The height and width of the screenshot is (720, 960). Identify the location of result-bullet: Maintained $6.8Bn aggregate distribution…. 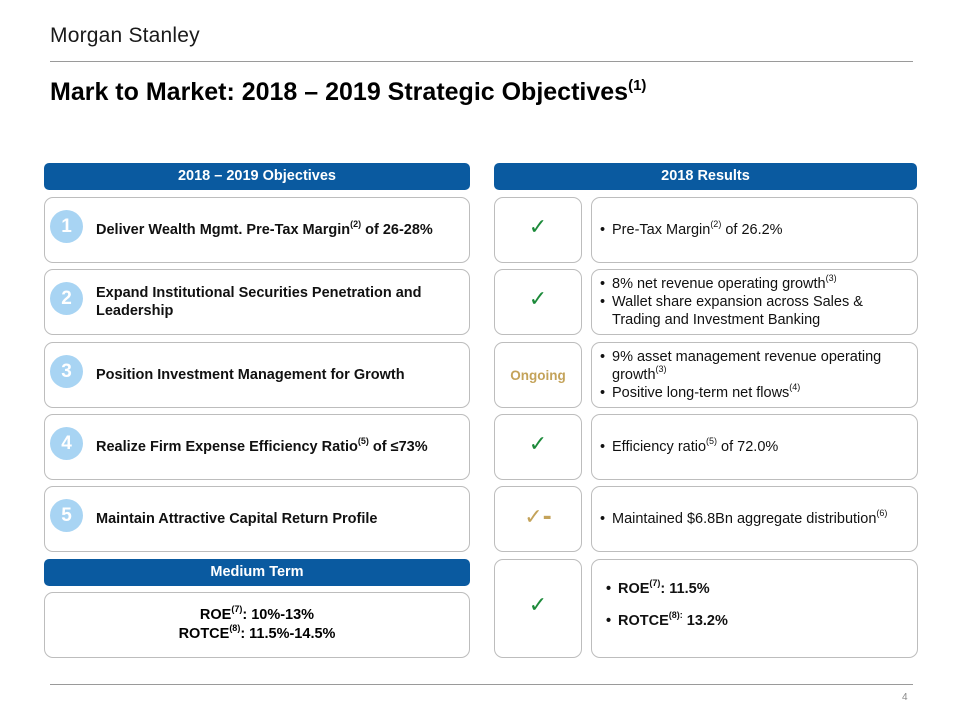
(753, 518).